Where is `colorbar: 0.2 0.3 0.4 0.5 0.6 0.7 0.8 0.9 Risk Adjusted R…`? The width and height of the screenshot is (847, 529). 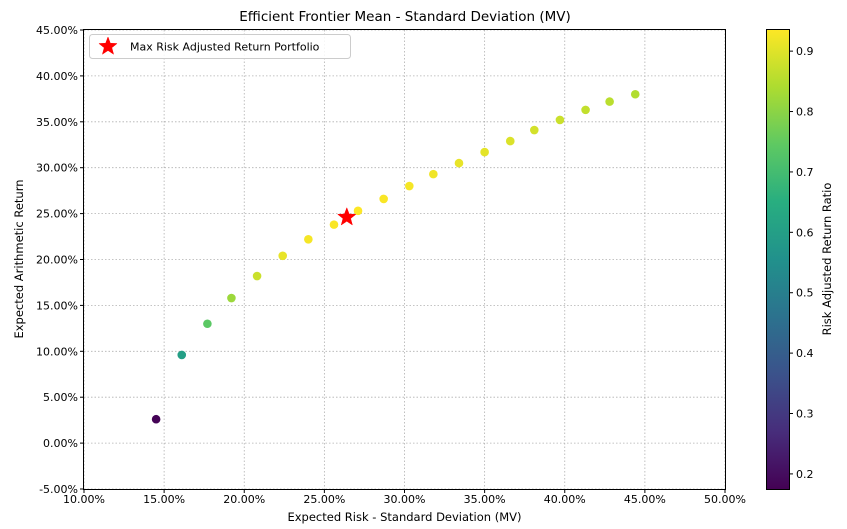
colorbar: 0.2 0.3 0.4 0.5 0.6 0.7 0.8 0.9 Risk Adjusted R… is located at coordinates (800, 259).